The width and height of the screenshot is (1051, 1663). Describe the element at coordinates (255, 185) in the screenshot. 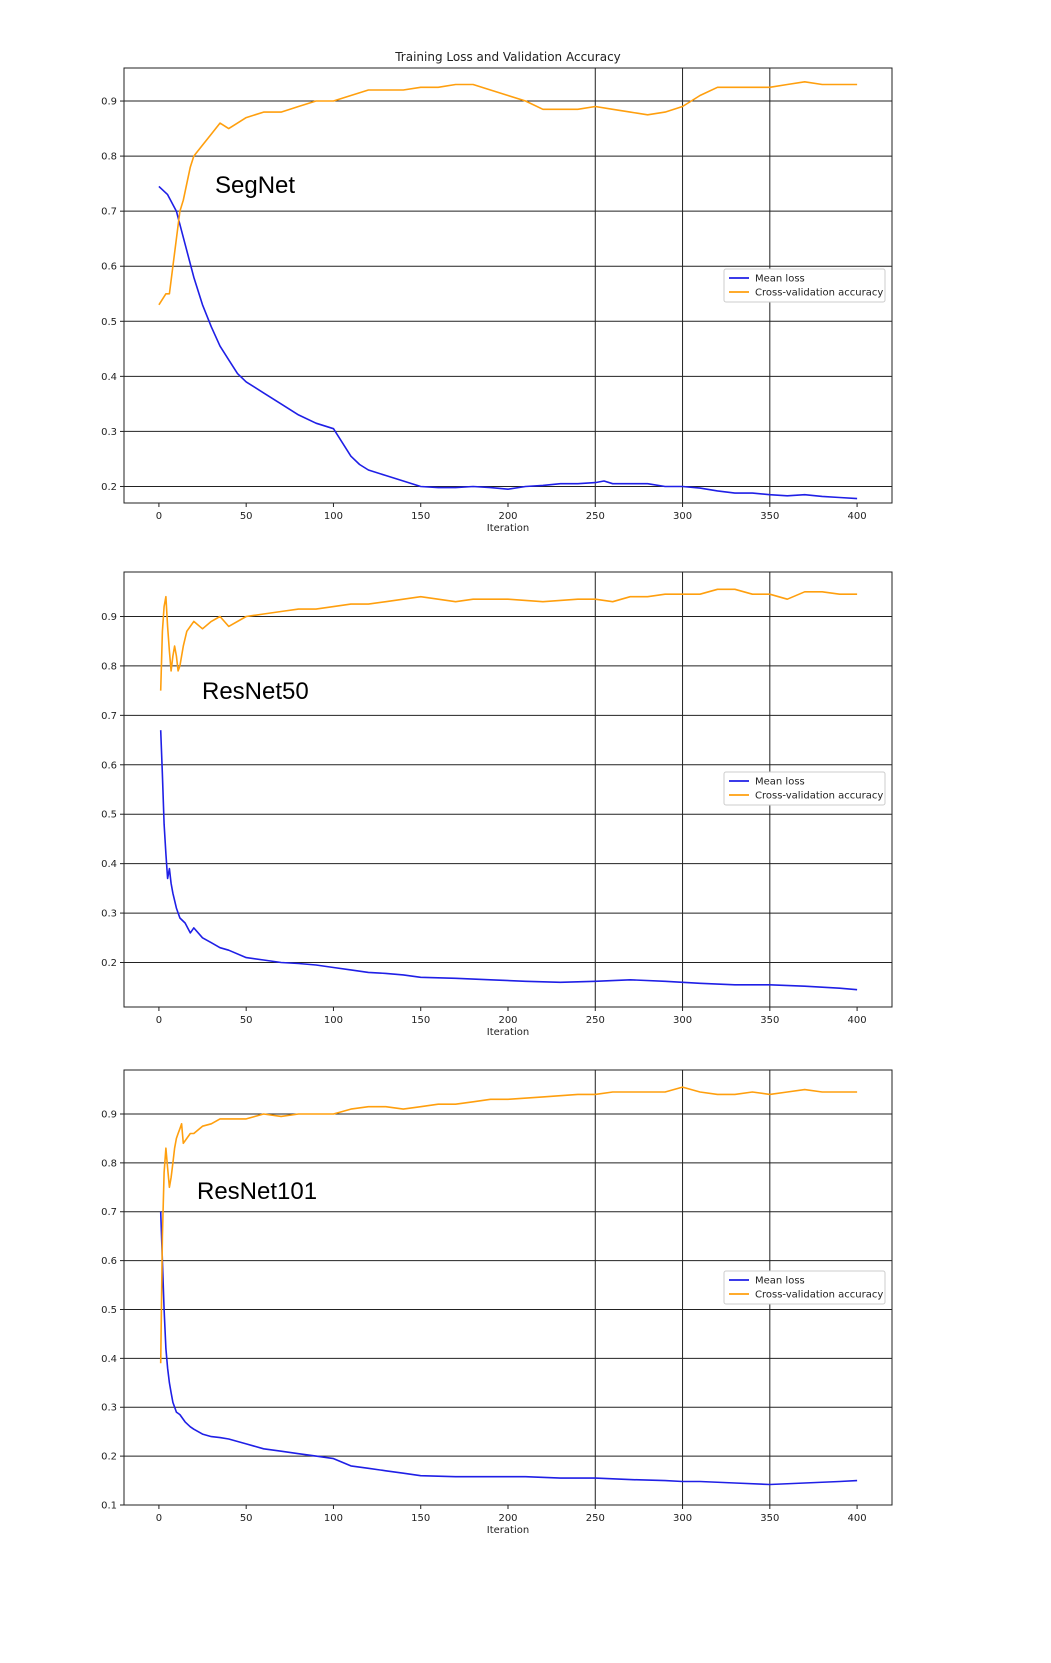

I see `model-label: SegNet` at that location.